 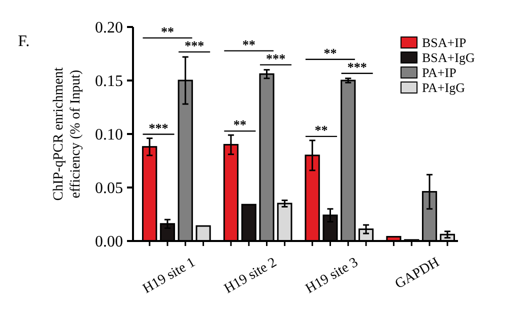 I want to click on legend-label: BSA+IgG, so click(x=448, y=57).